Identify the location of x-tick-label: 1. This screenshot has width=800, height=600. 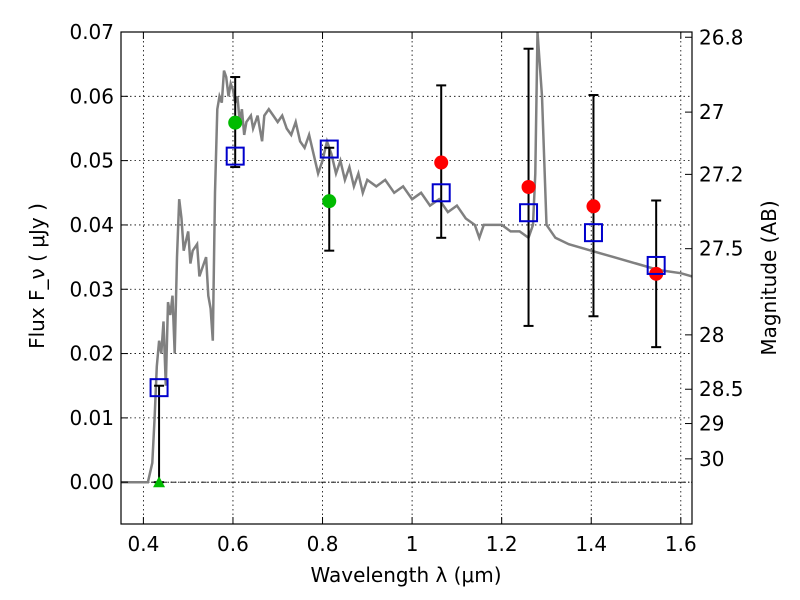
(412, 544).